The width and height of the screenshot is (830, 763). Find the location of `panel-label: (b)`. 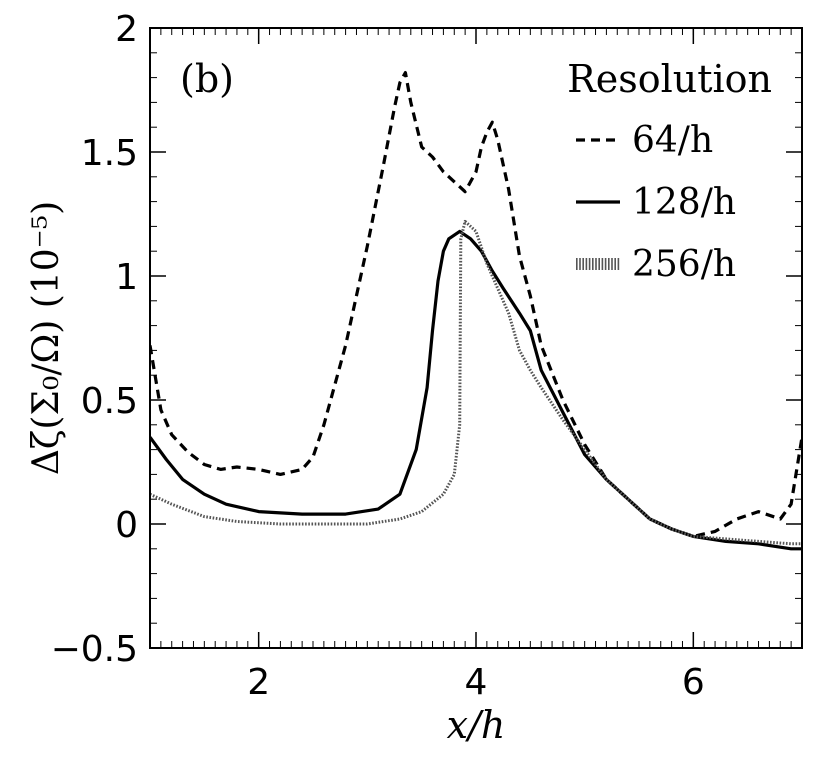

panel-label: (b) is located at coordinates (207, 79).